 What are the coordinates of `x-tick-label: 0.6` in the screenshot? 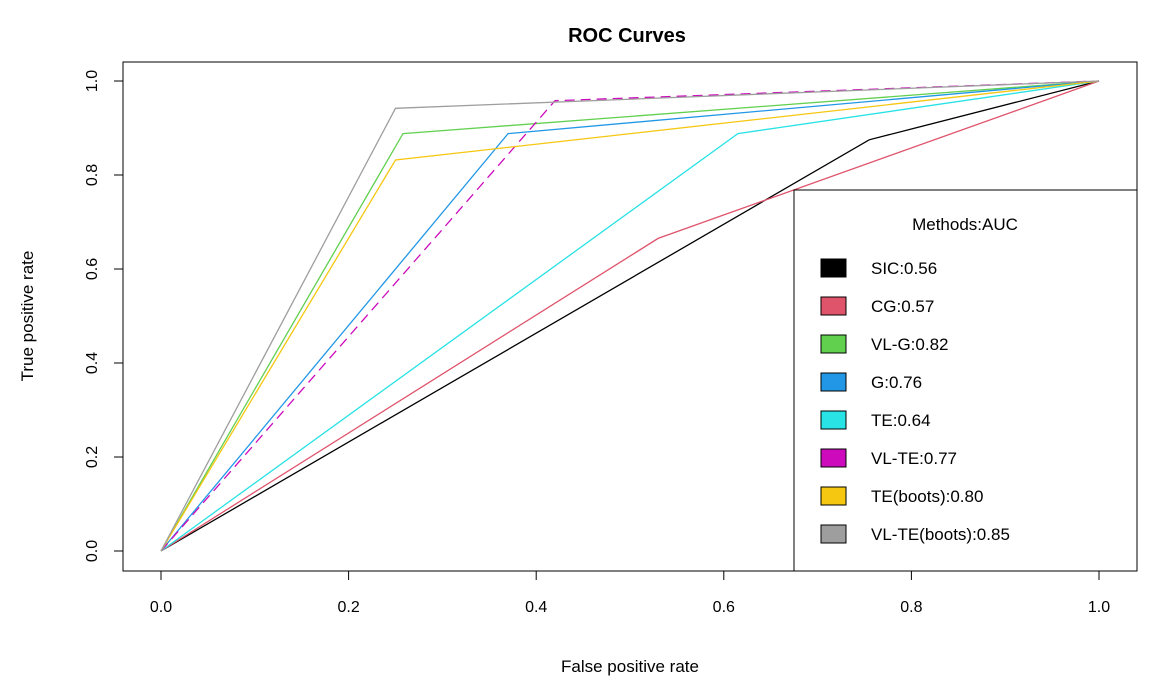 It's located at (724, 607).